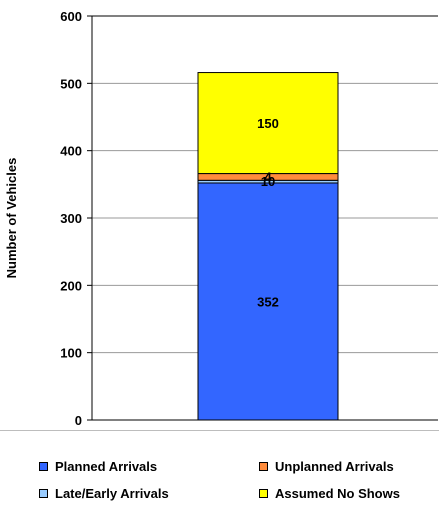 The width and height of the screenshot is (439, 508). Describe the element at coordinates (71, 151) in the screenshot. I see `y-tick-label: 400` at that location.